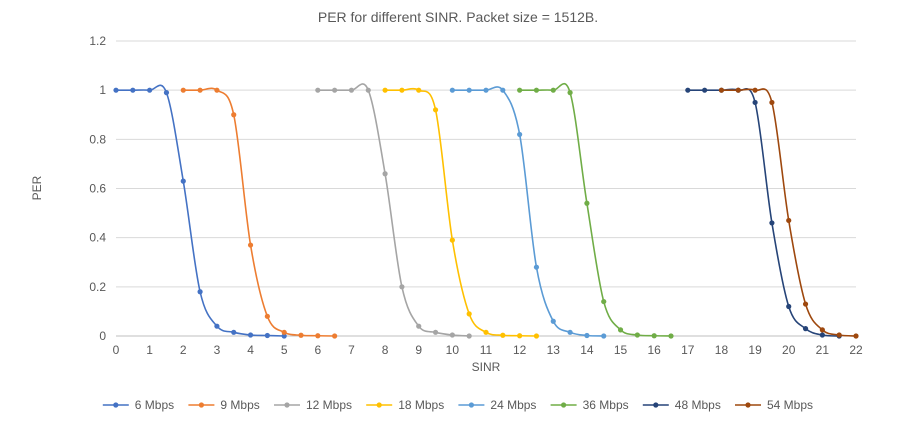  I want to click on legend-item: 6 Mbps, so click(138, 405).